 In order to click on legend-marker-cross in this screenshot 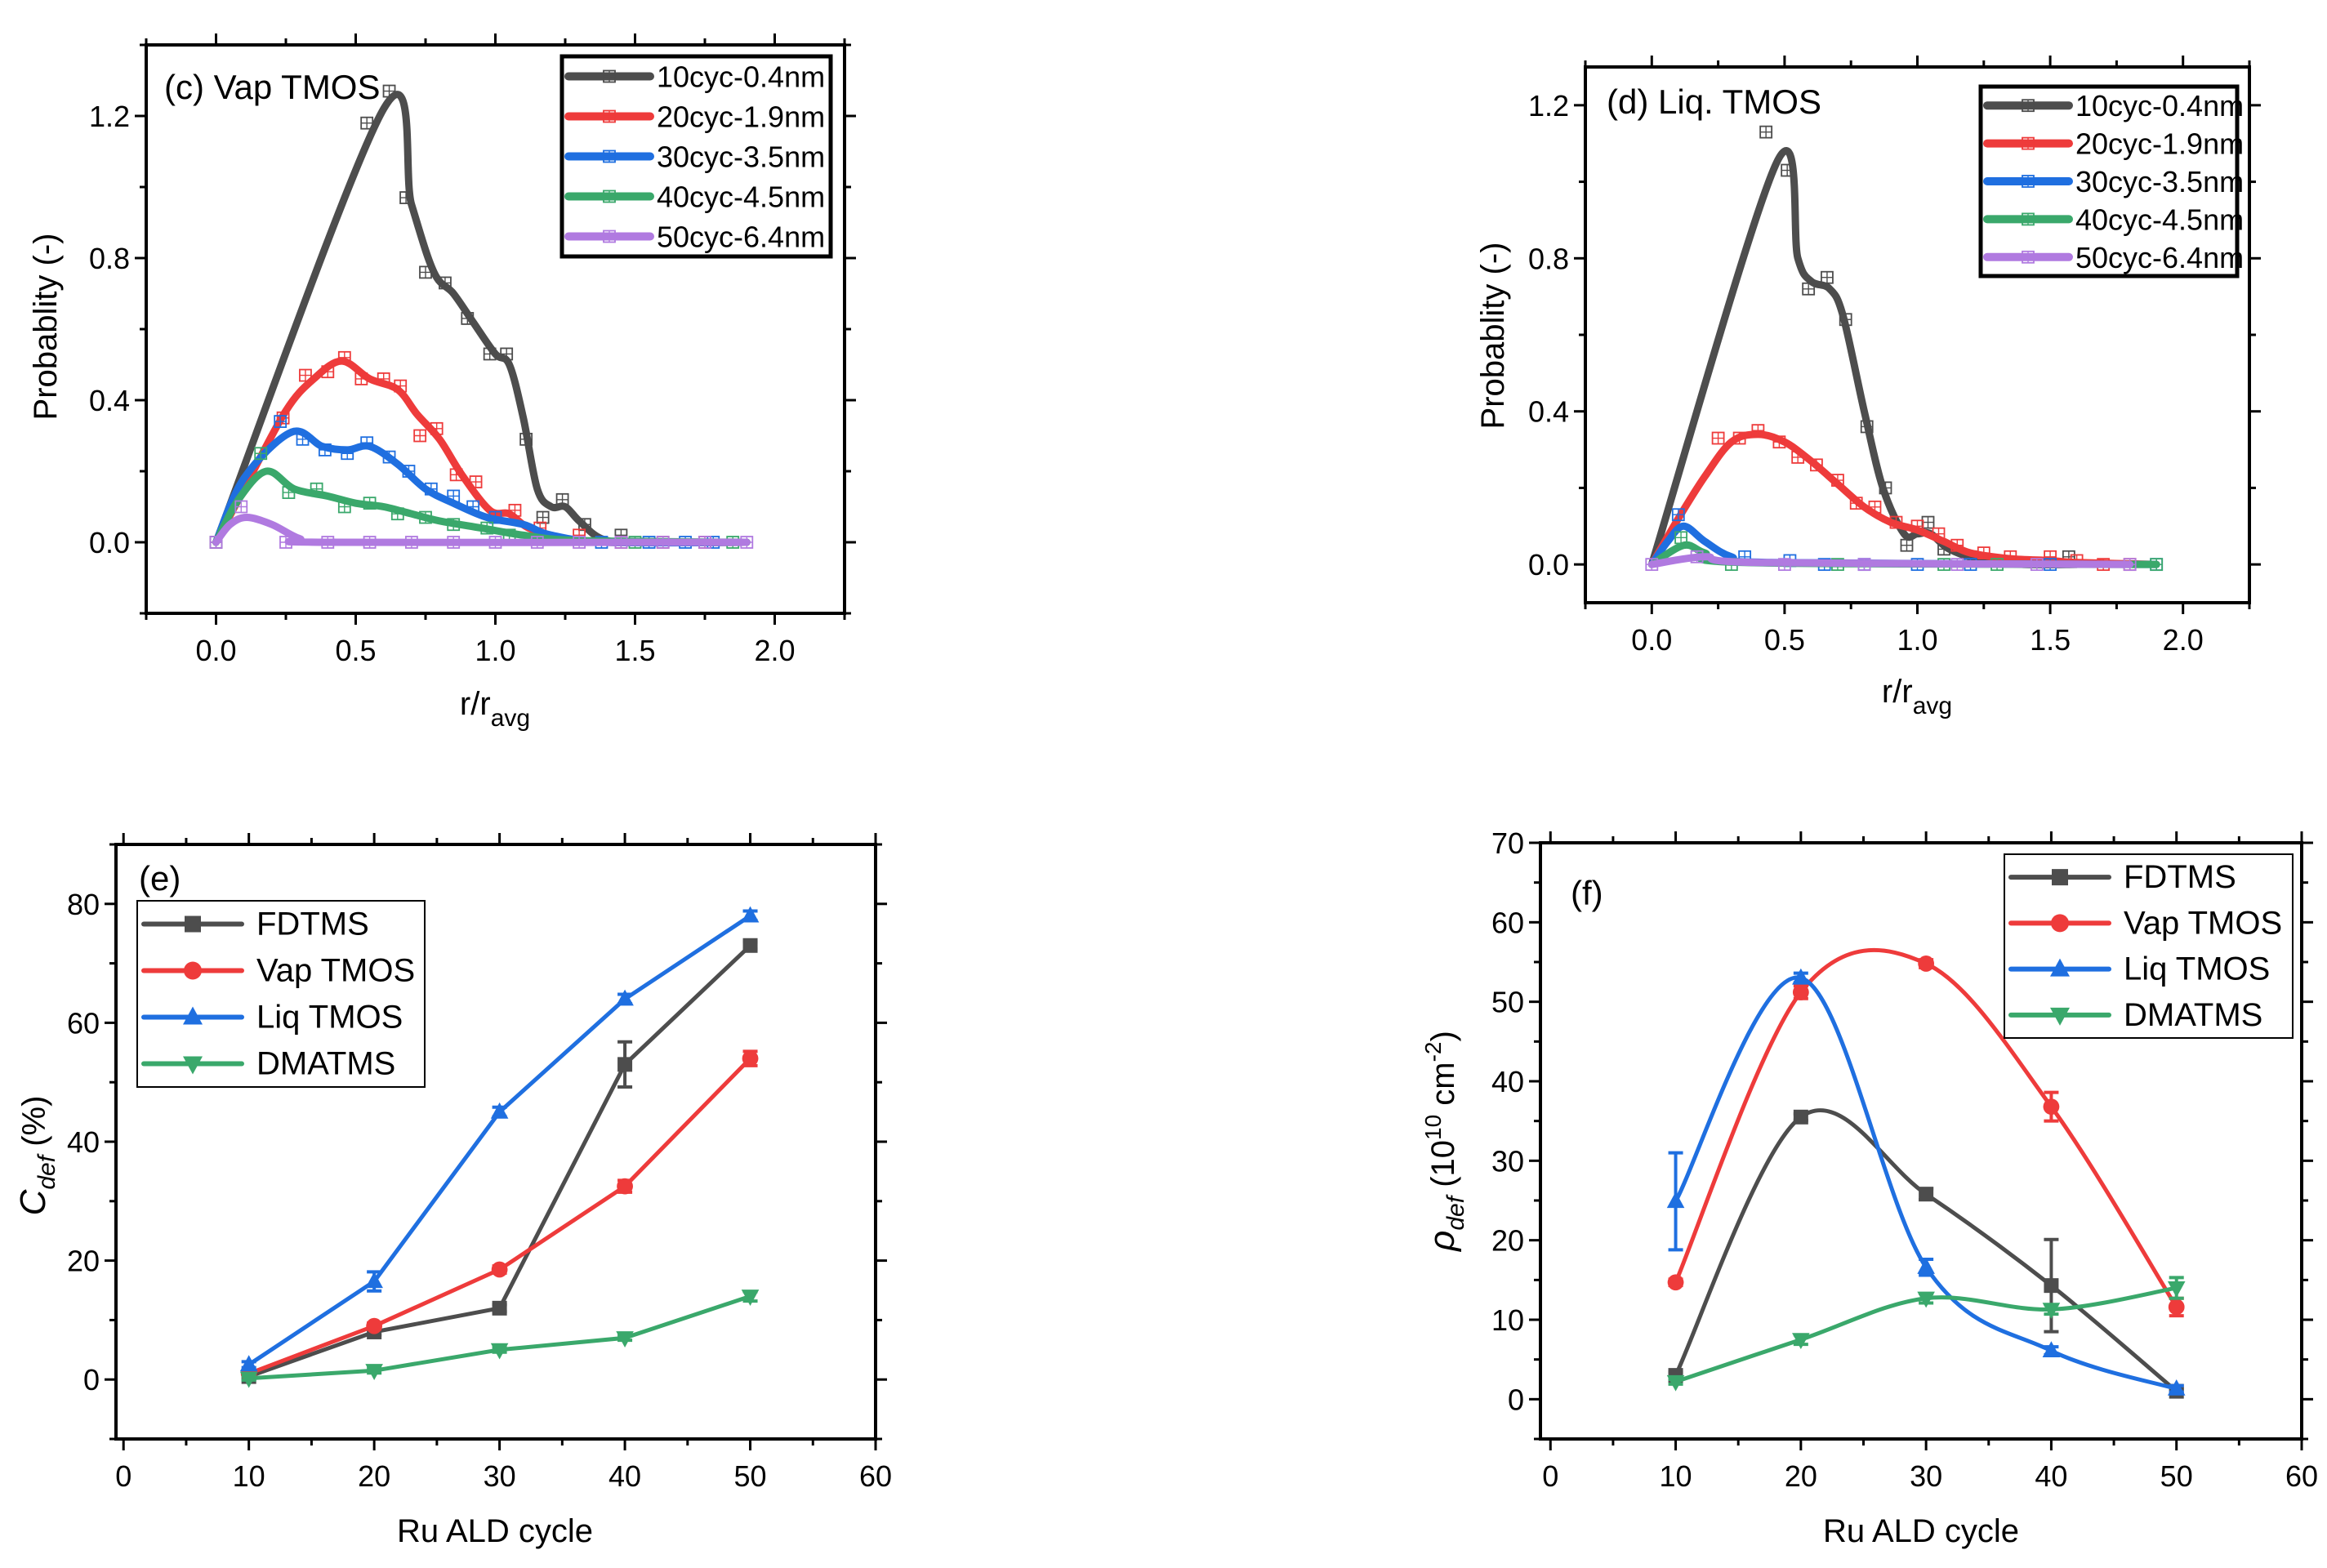, I will do `click(2028, 181)`.